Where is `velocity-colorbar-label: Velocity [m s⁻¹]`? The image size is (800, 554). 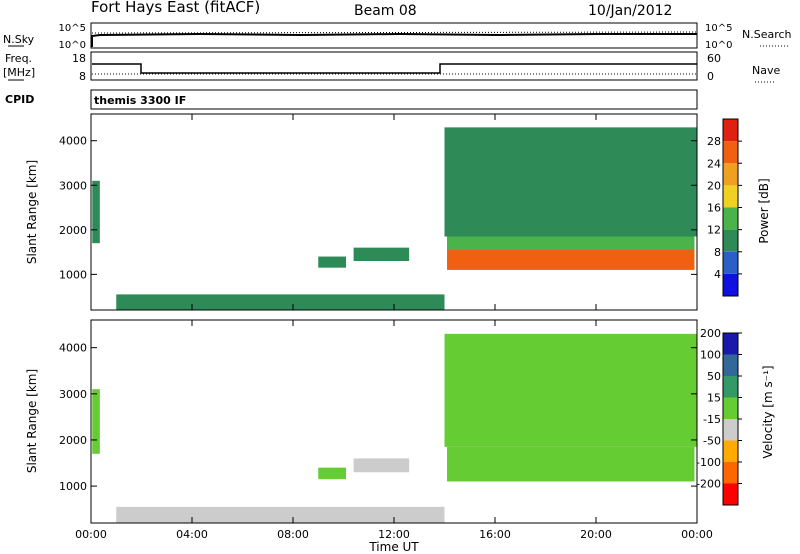
velocity-colorbar-label: Velocity [m s⁻¹] is located at coordinates (768, 411).